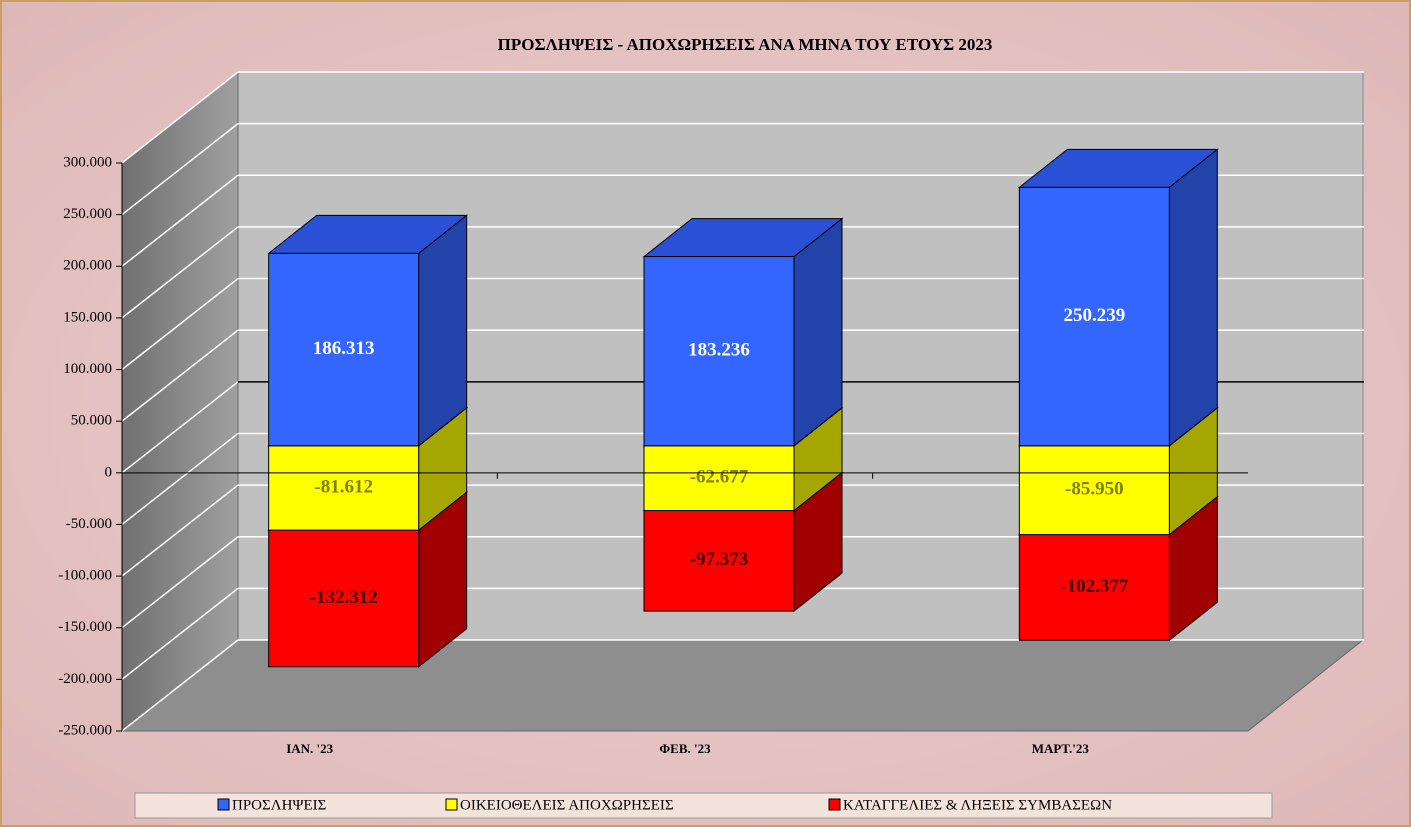 The height and width of the screenshot is (827, 1411). I want to click on data-label: 183.236, so click(719, 350).